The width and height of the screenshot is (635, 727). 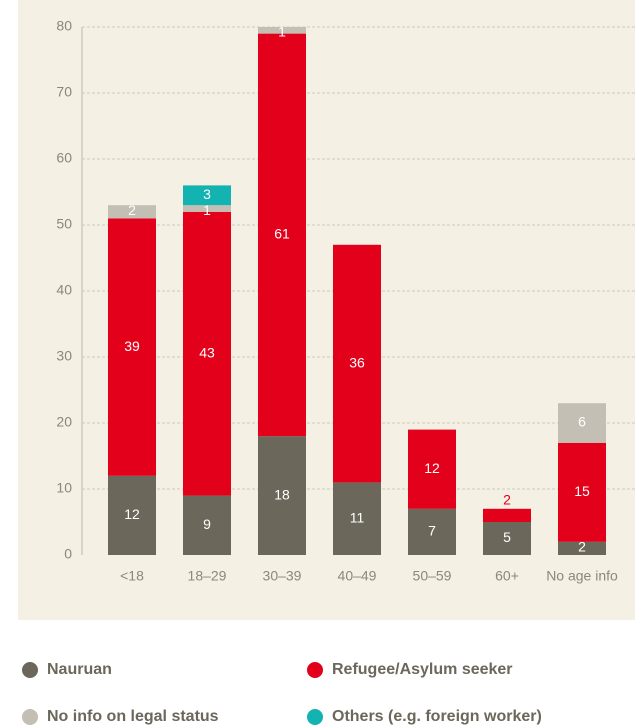 I want to click on data-label: 3, so click(x=207, y=194).